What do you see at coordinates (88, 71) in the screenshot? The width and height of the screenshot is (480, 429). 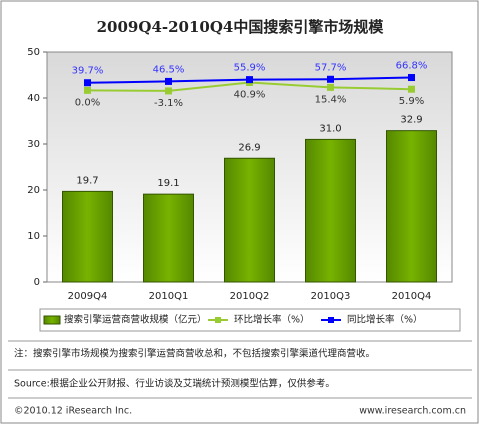 I see `data-label: 39.7%` at bounding box center [88, 71].